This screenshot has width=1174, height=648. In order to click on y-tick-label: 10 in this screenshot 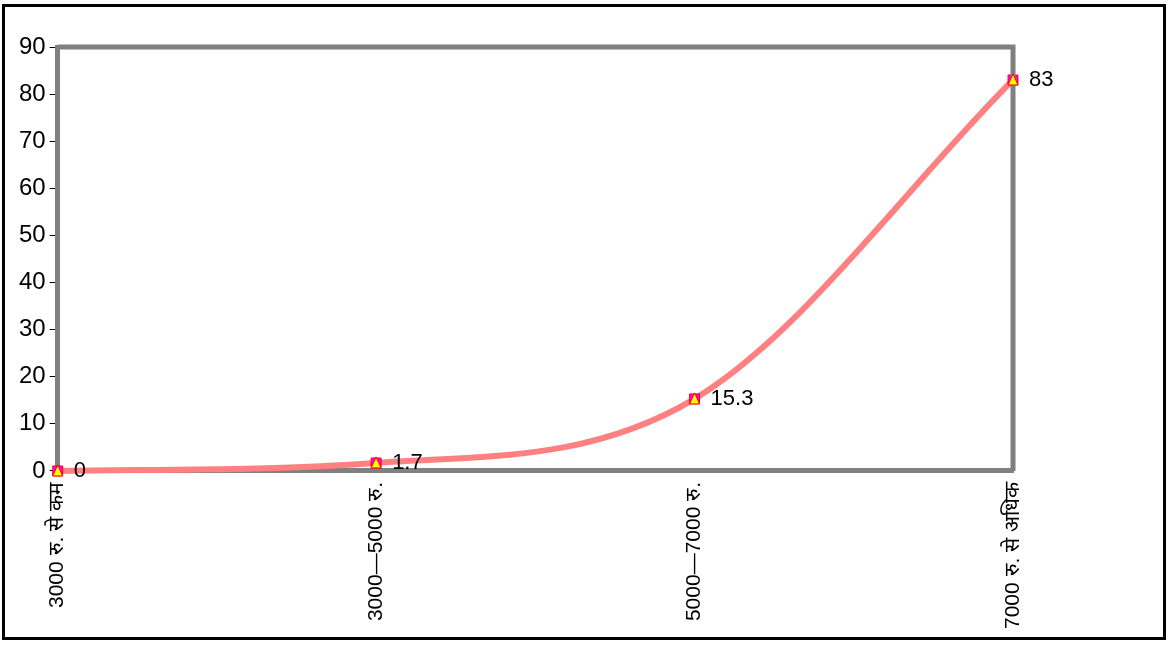, I will do `click(32, 422)`.